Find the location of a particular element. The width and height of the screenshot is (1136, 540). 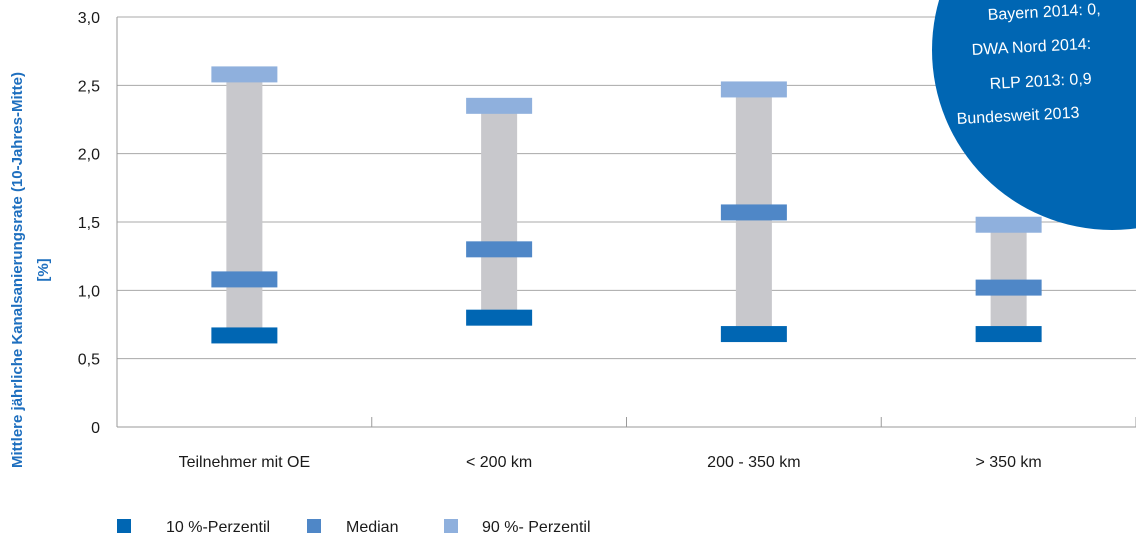

annotation-line-1: Bayern 2014: 0, is located at coordinates (1044, 12).